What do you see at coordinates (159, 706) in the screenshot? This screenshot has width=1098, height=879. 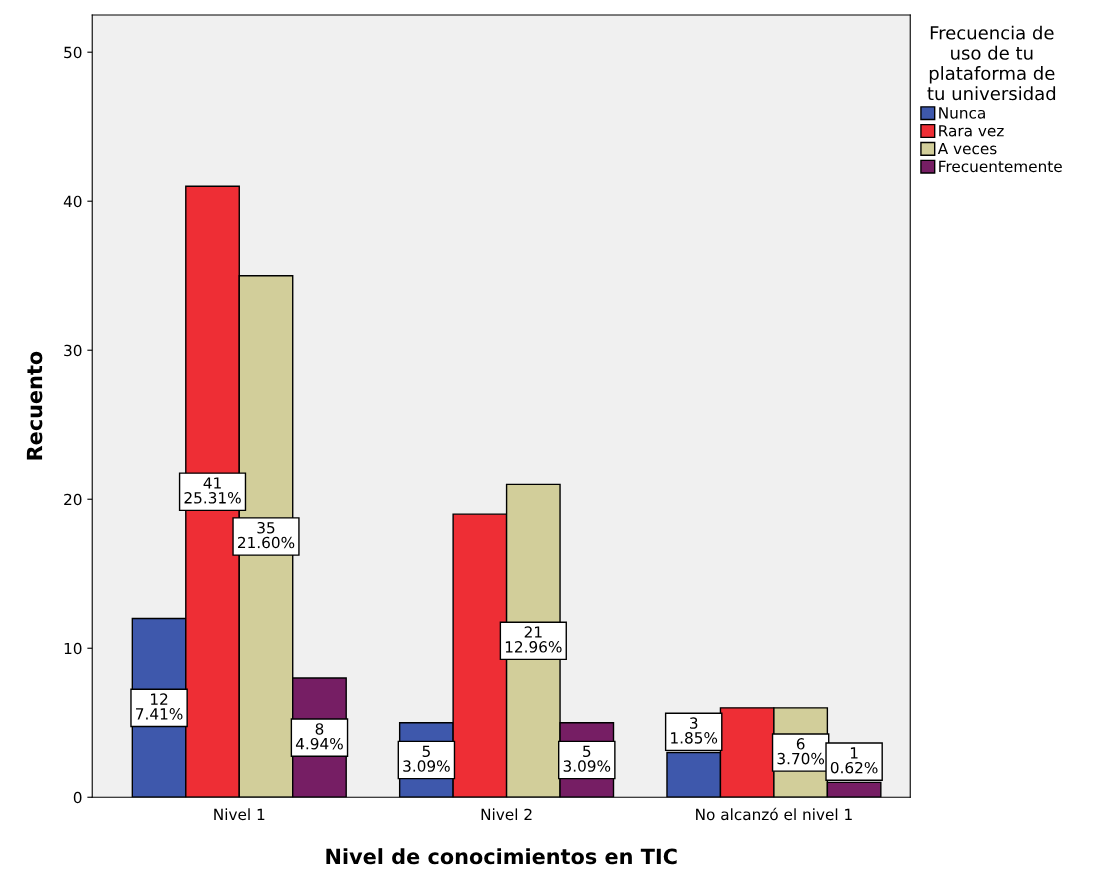 I see `data-label: 12 7.41%` at bounding box center [159, 706].